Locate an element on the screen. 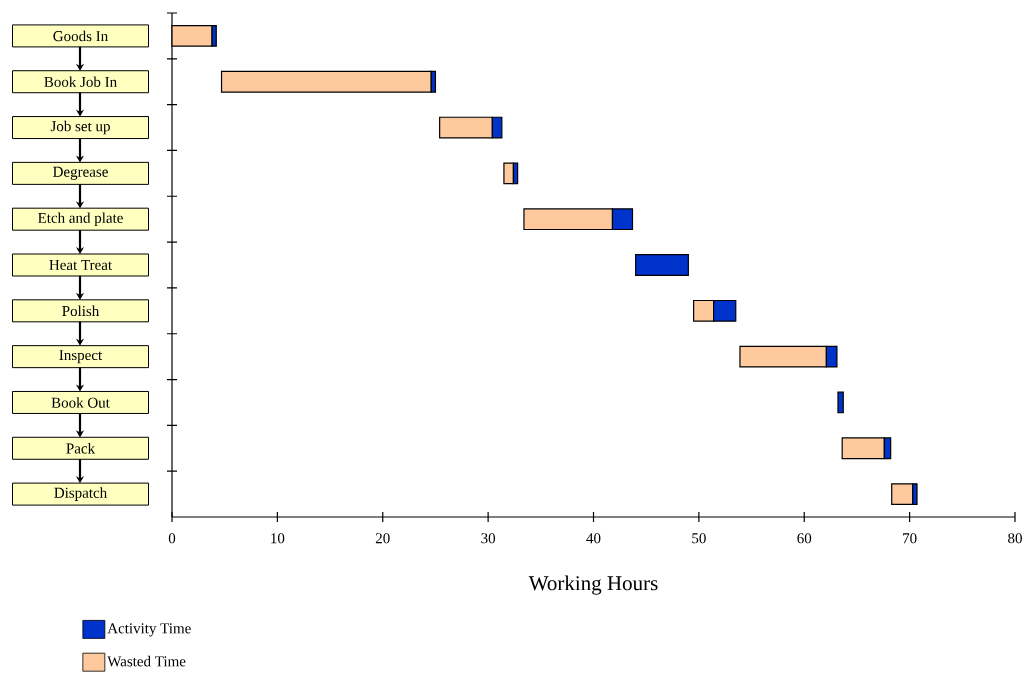  y-tick-label: Dispatch is located at coordinates (80, 494).